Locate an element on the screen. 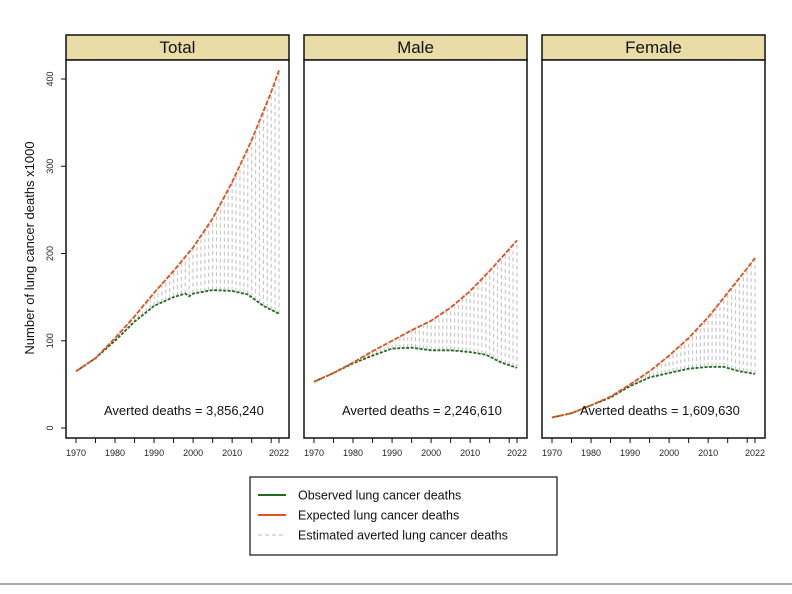 Image resolution: width=792 pixels, height=594 pixels. averted-deaths-annotation: Averted deaths = 3,856,240 is located at coordinates (184, 410).